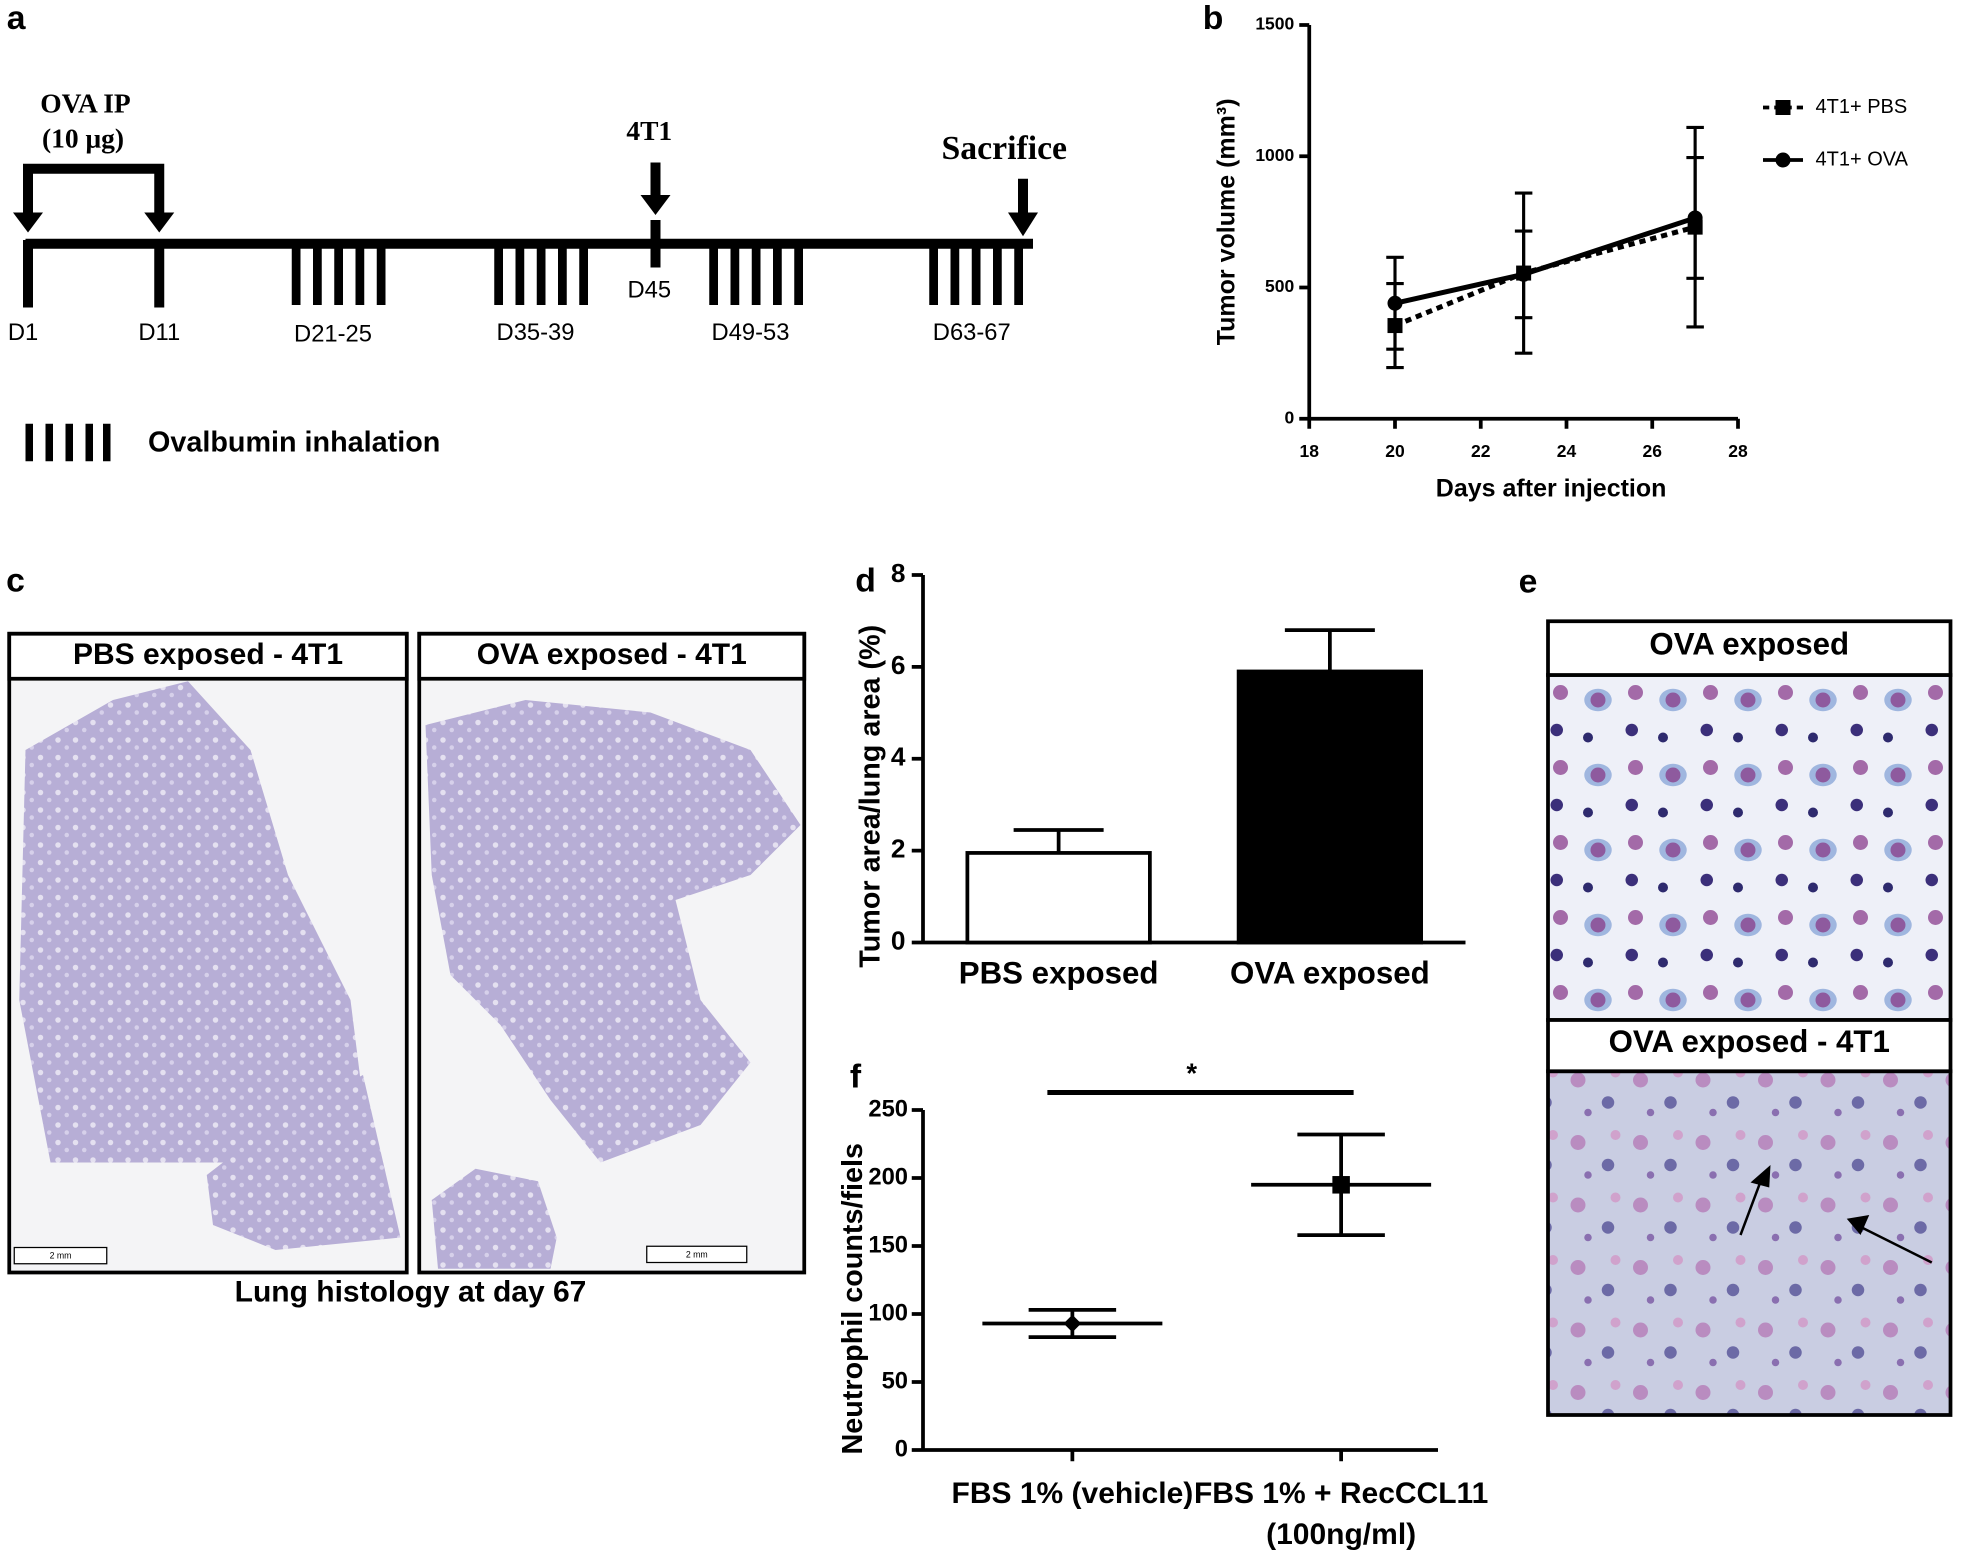 This screenshot has width=1961, height=1560. I want to click on arrow-heads, so click(525, 216).